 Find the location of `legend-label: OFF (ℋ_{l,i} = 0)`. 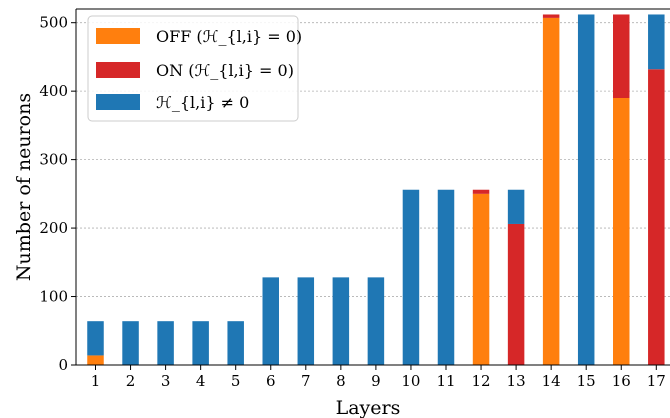

legend-label: OFF (ℋ_{l,i} = 0) is located at coordinates (229, 36).